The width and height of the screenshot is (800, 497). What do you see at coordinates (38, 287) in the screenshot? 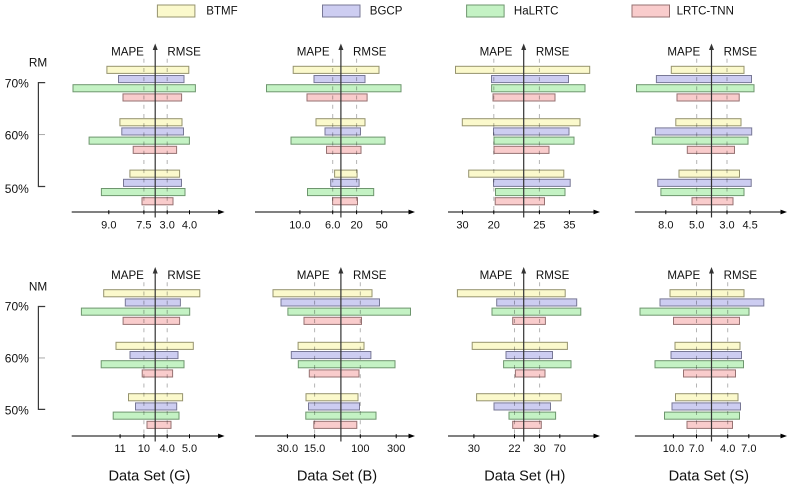
I see `svg-text: NM` at bounding box center [38, 287].